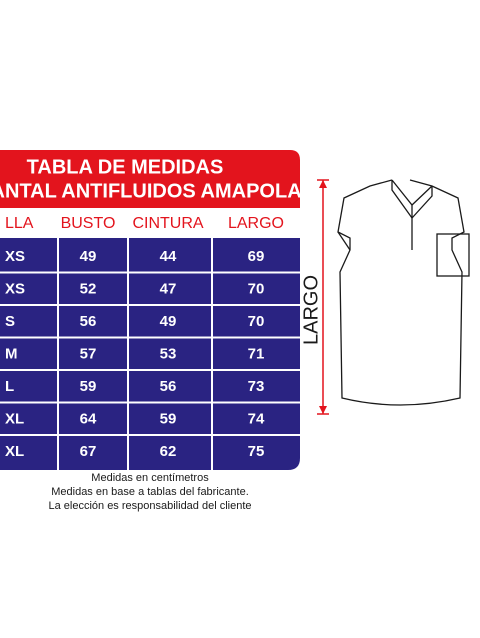 Image resolution: width=480 pixels, height=638 pixels. What do you see at coordinates (256, 419) in the screenshot?
I see `measure-value: 74` at bounding box center [256, 419].